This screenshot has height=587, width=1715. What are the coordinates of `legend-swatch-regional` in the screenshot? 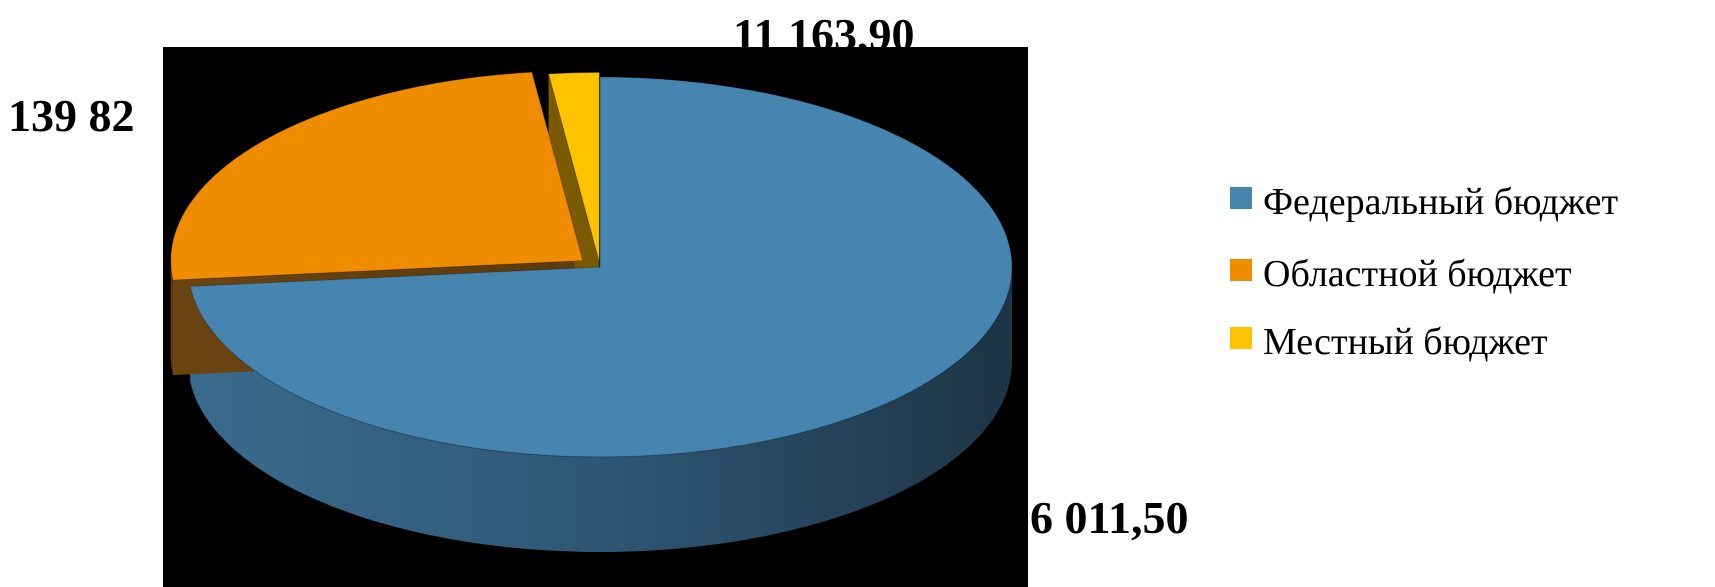 It's located at (1241, 270).